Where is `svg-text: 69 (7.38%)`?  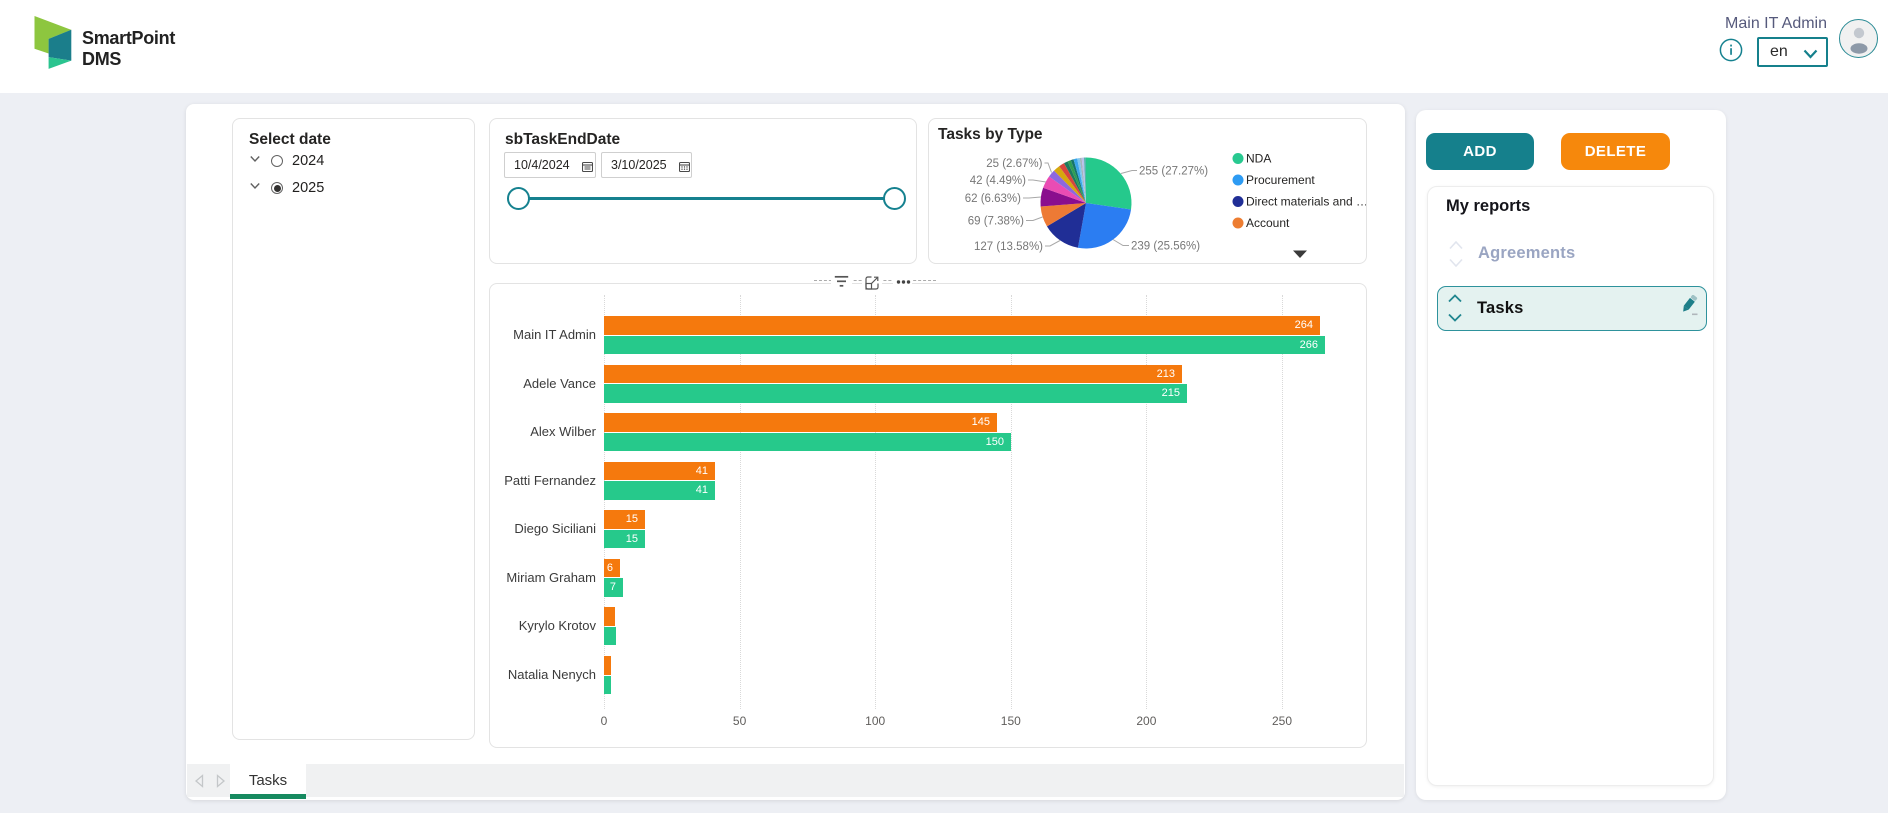
svg-text: 69 (7.38%) is located at coordinates (996, 222).